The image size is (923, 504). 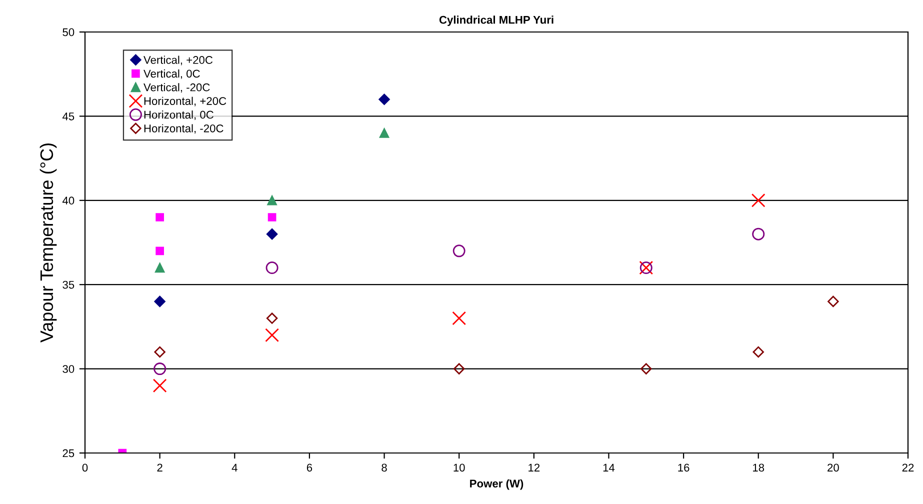 What do you see at coordinates (159, 468) in the screenshot?
I see `x-tick-label: 2` at bounding box center [159, 468].